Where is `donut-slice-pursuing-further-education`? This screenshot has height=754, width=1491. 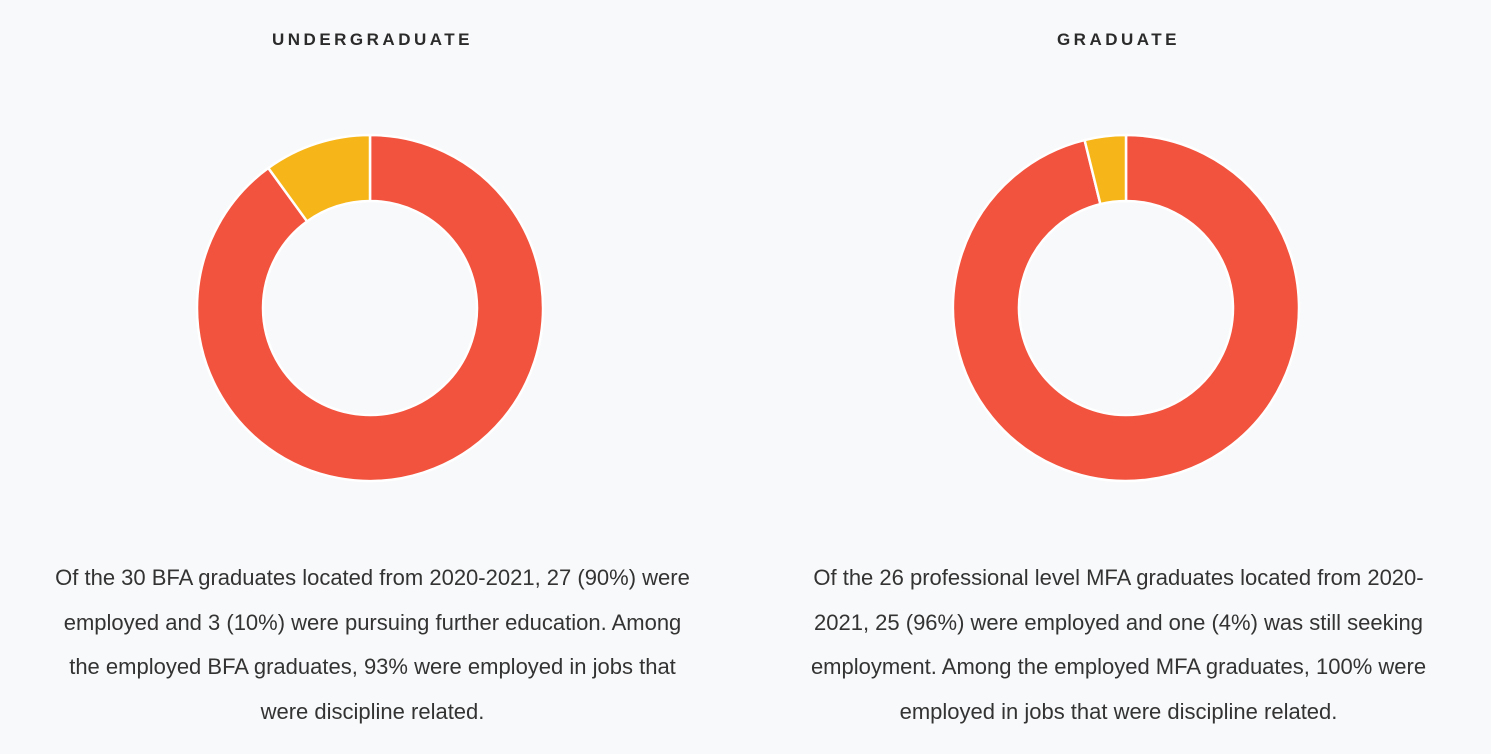
donut-slice-pursuing-further-education is located at coordinates (319, 178).